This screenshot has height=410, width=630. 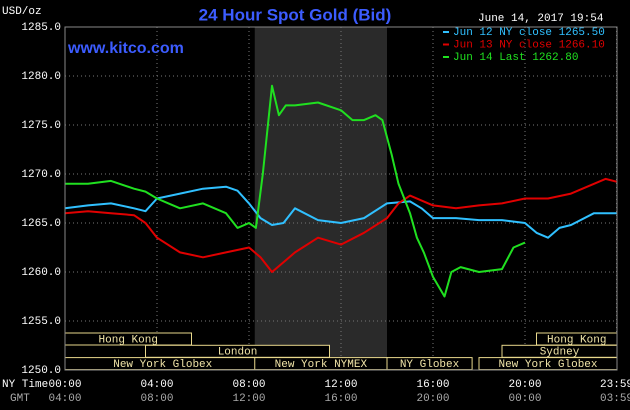 I want to click on x2-tick-label: 00:00, so click(x=524, y=399).